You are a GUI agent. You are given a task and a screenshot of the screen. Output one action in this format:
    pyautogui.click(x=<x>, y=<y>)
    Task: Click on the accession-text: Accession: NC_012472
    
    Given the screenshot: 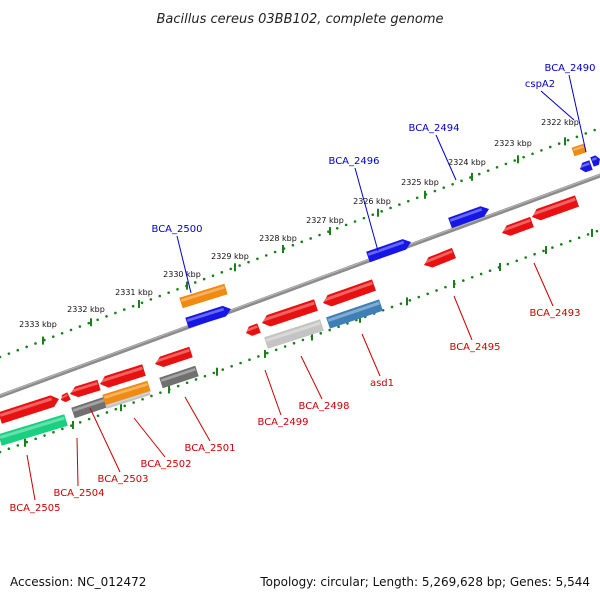 What is the action you would take?
    pyautogui.click(x=78, y=582)
    